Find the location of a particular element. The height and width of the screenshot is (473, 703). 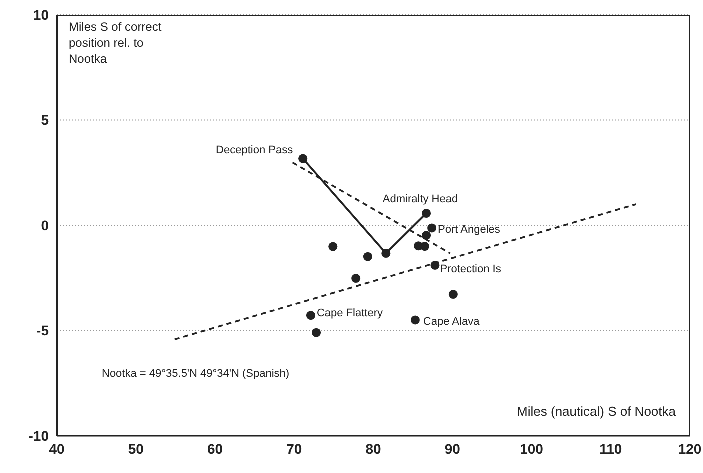

annotation: Admiralty Head is located at coordinates (420, 199).